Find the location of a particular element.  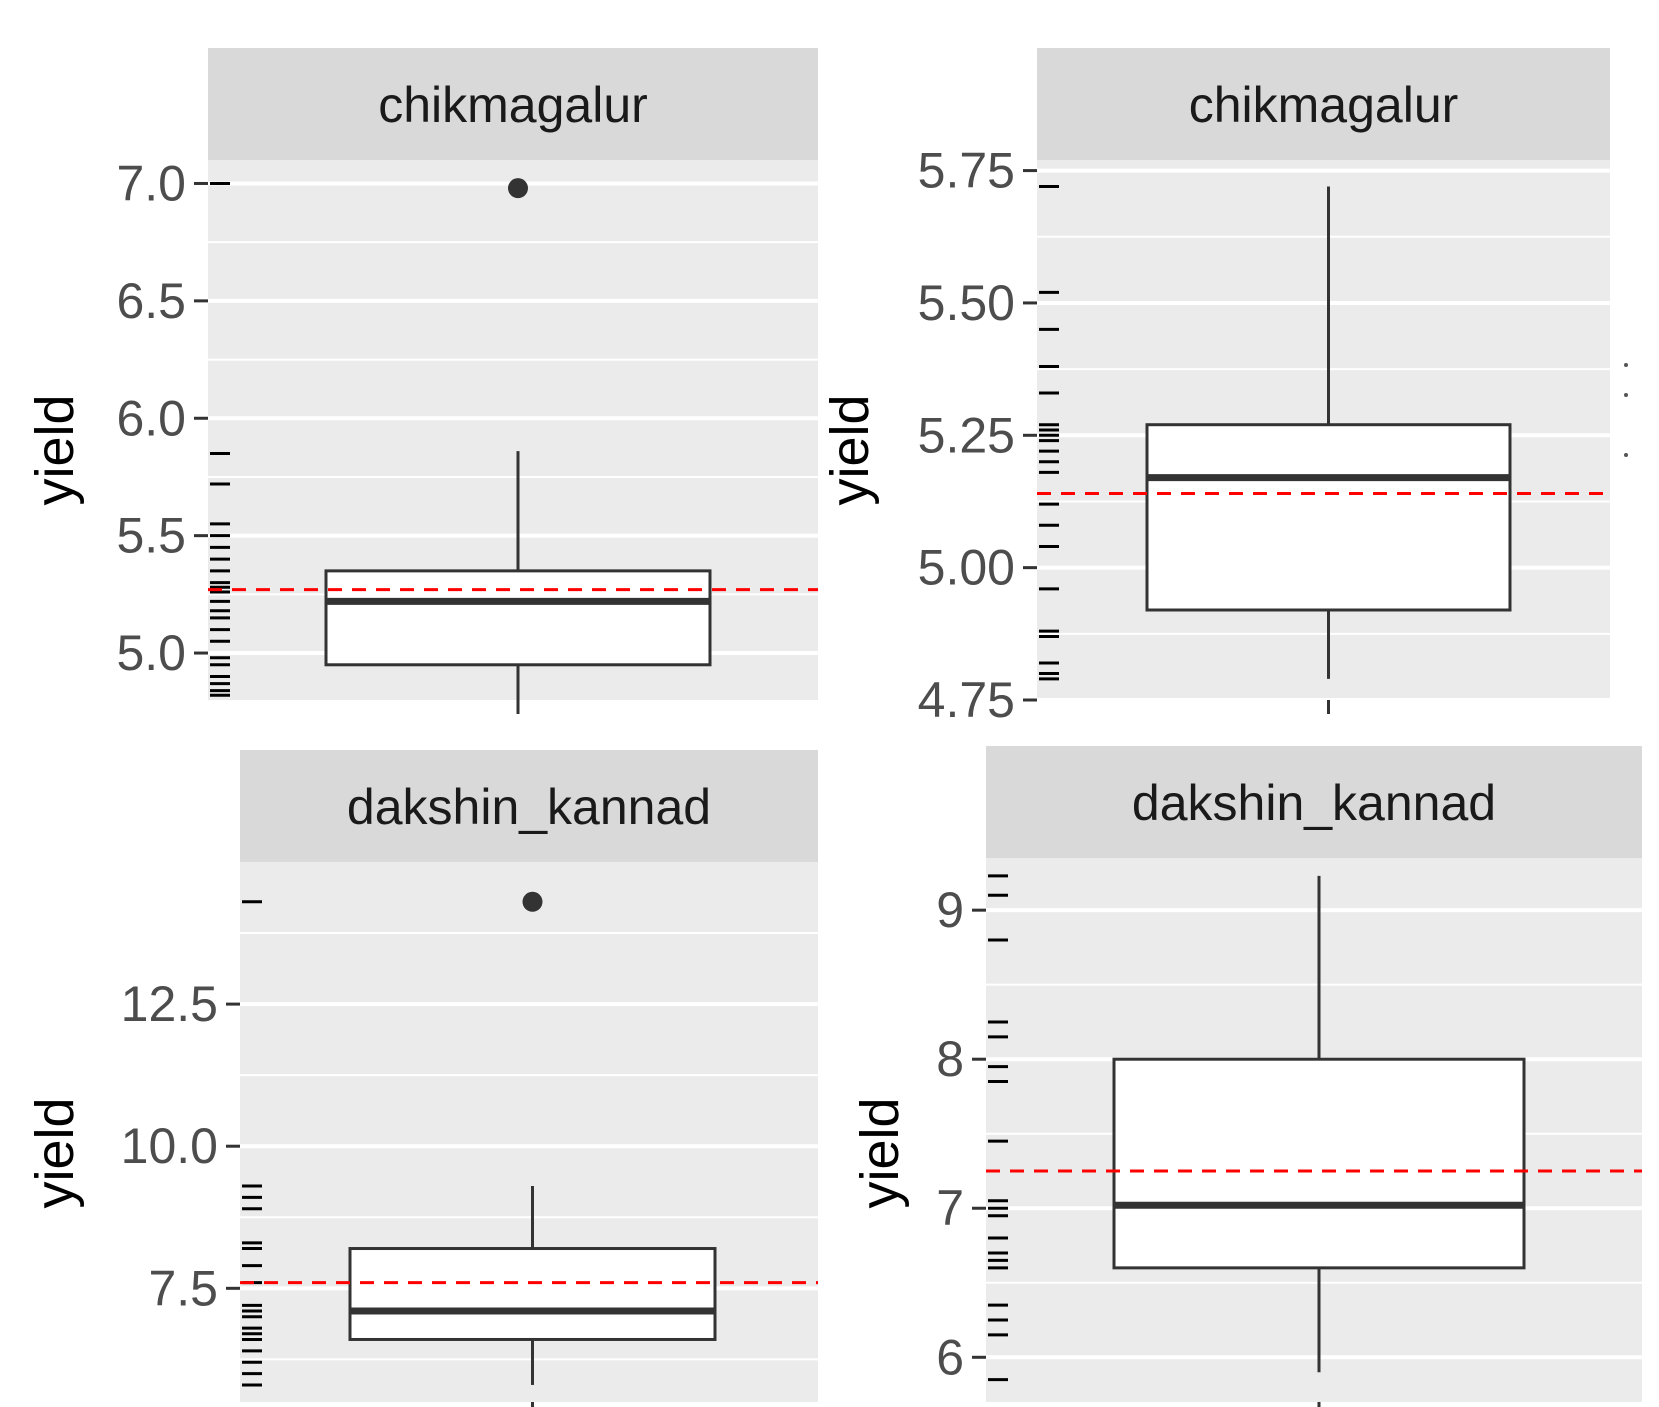

y-tick-label: 6.0 is located at coordinates (151, 418).